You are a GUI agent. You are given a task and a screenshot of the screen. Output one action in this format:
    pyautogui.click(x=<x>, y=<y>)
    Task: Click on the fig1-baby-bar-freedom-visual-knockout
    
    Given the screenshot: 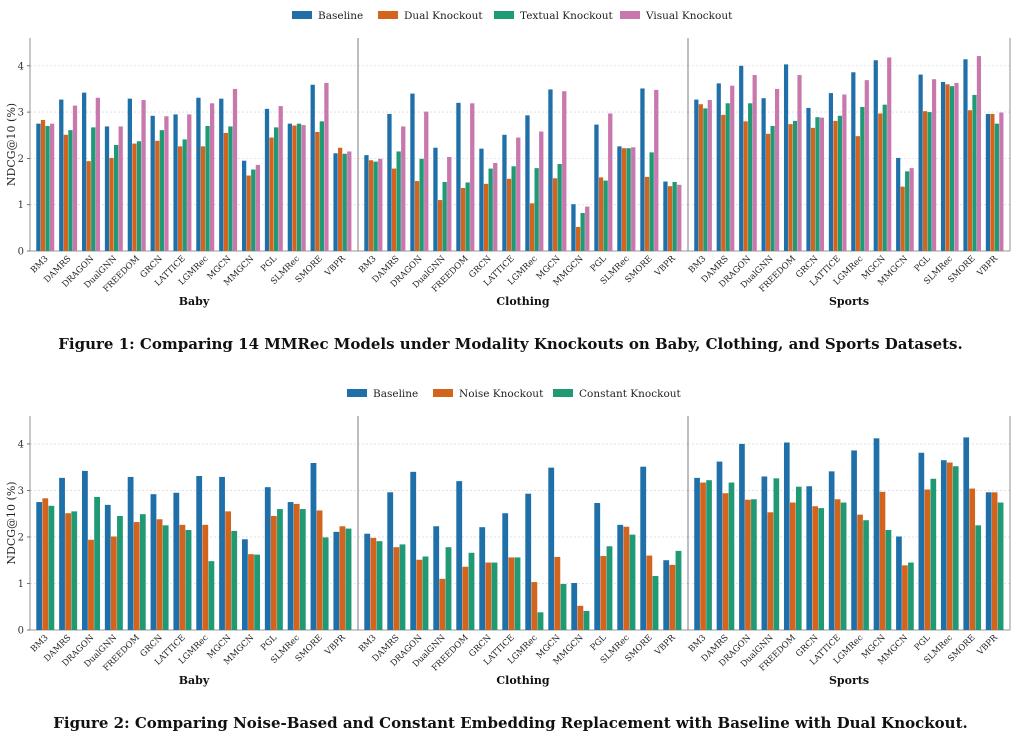 What is the action you would take?
    pyautogui.click(x=143, y=175)
    